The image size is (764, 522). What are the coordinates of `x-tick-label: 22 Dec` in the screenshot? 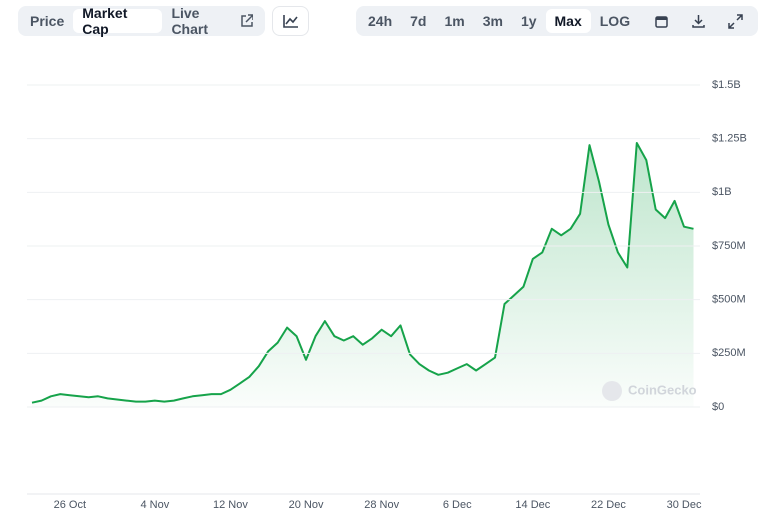 It's located at (608, 505).